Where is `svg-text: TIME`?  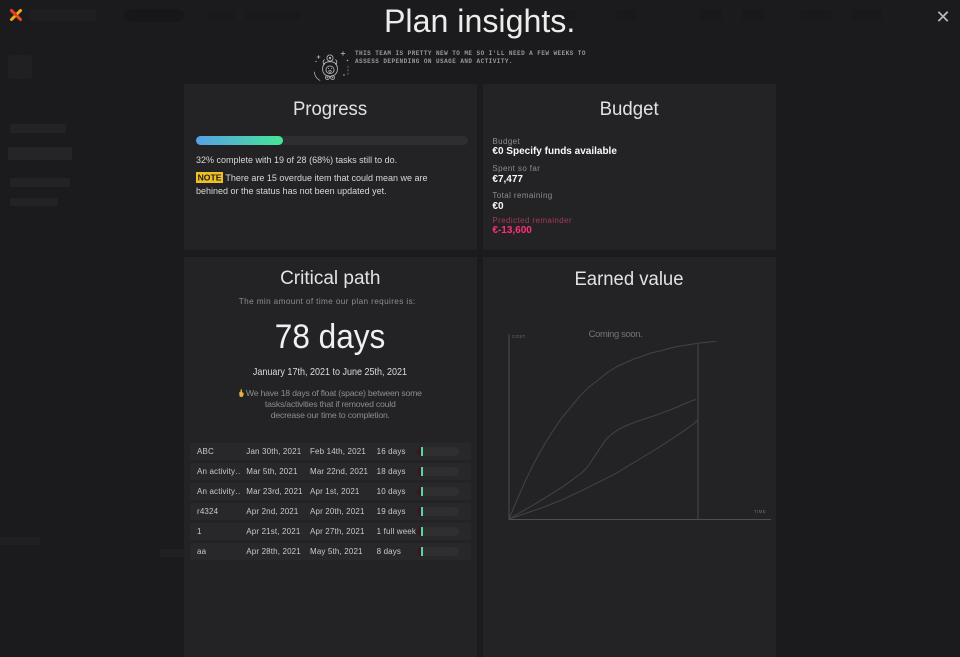 svg-text: TIME is located at coordinates (760, 511).